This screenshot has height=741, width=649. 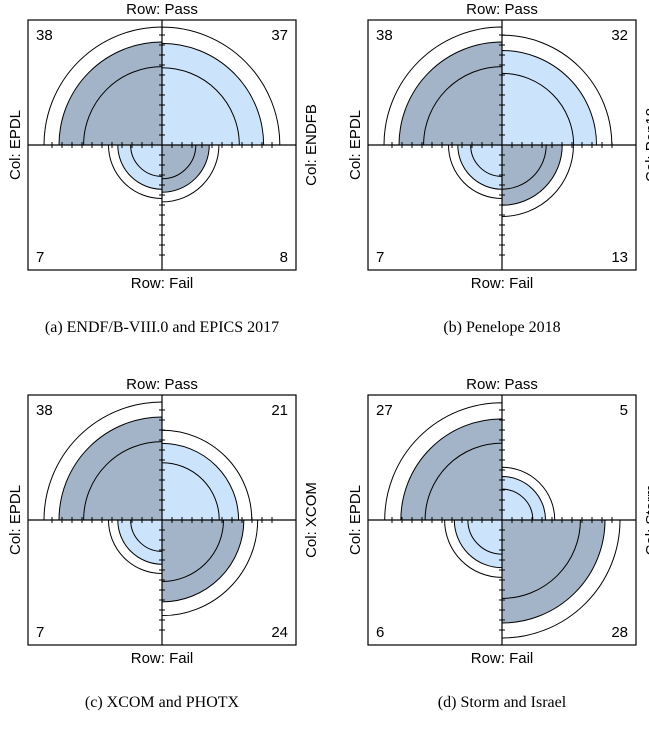 I want to click on right-column-label: Col: Pen18, so click(x=646, y=145).